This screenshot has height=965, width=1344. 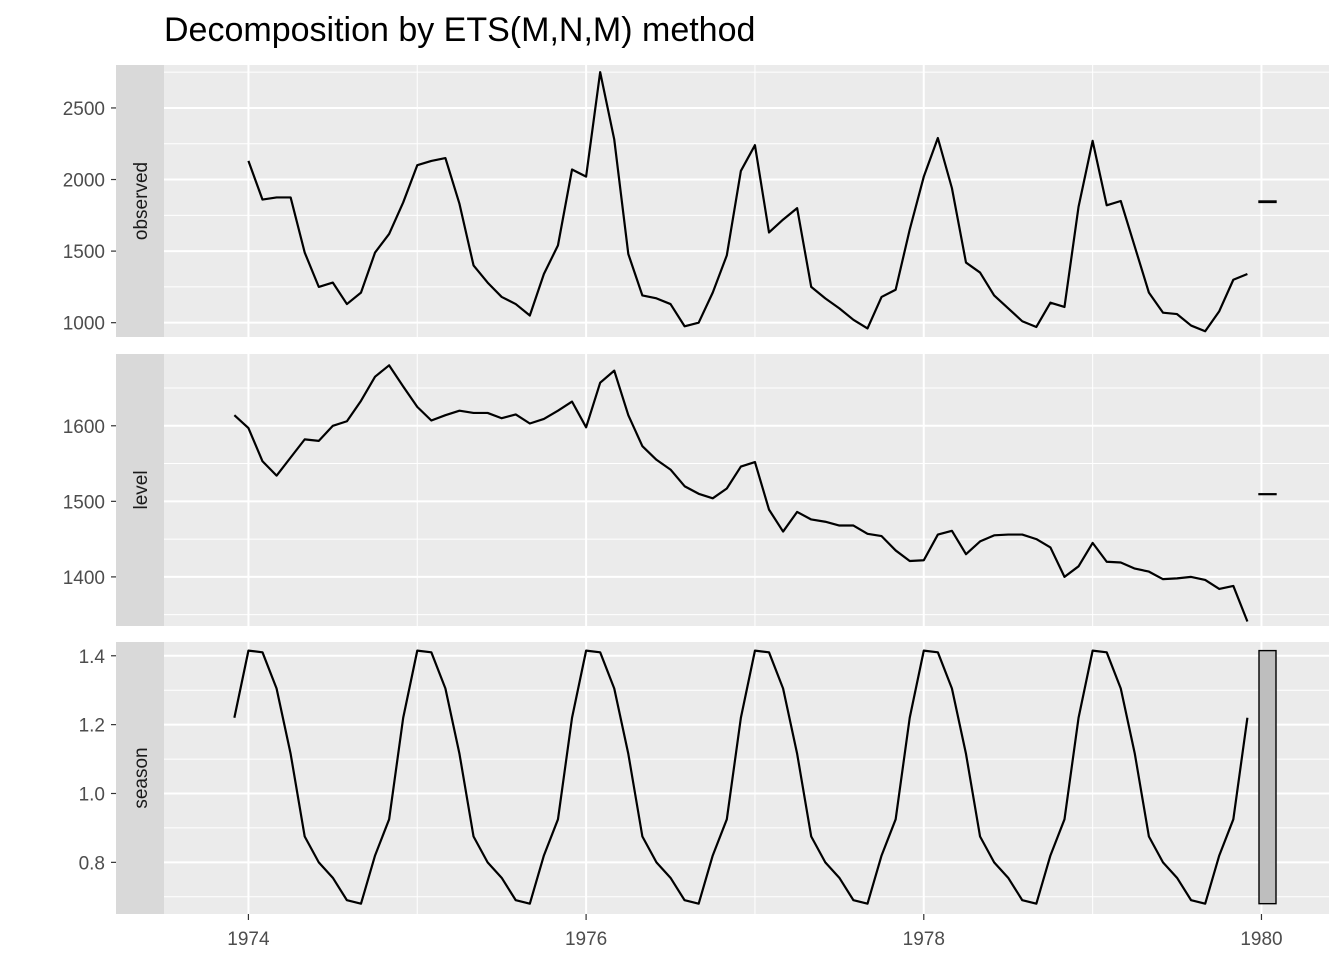 What do you see at coordinates (459, 30) in the screenshot?
I see `chart-title: Decomposition by ETS(M,N,M) method` at bounding box center [459, 30].